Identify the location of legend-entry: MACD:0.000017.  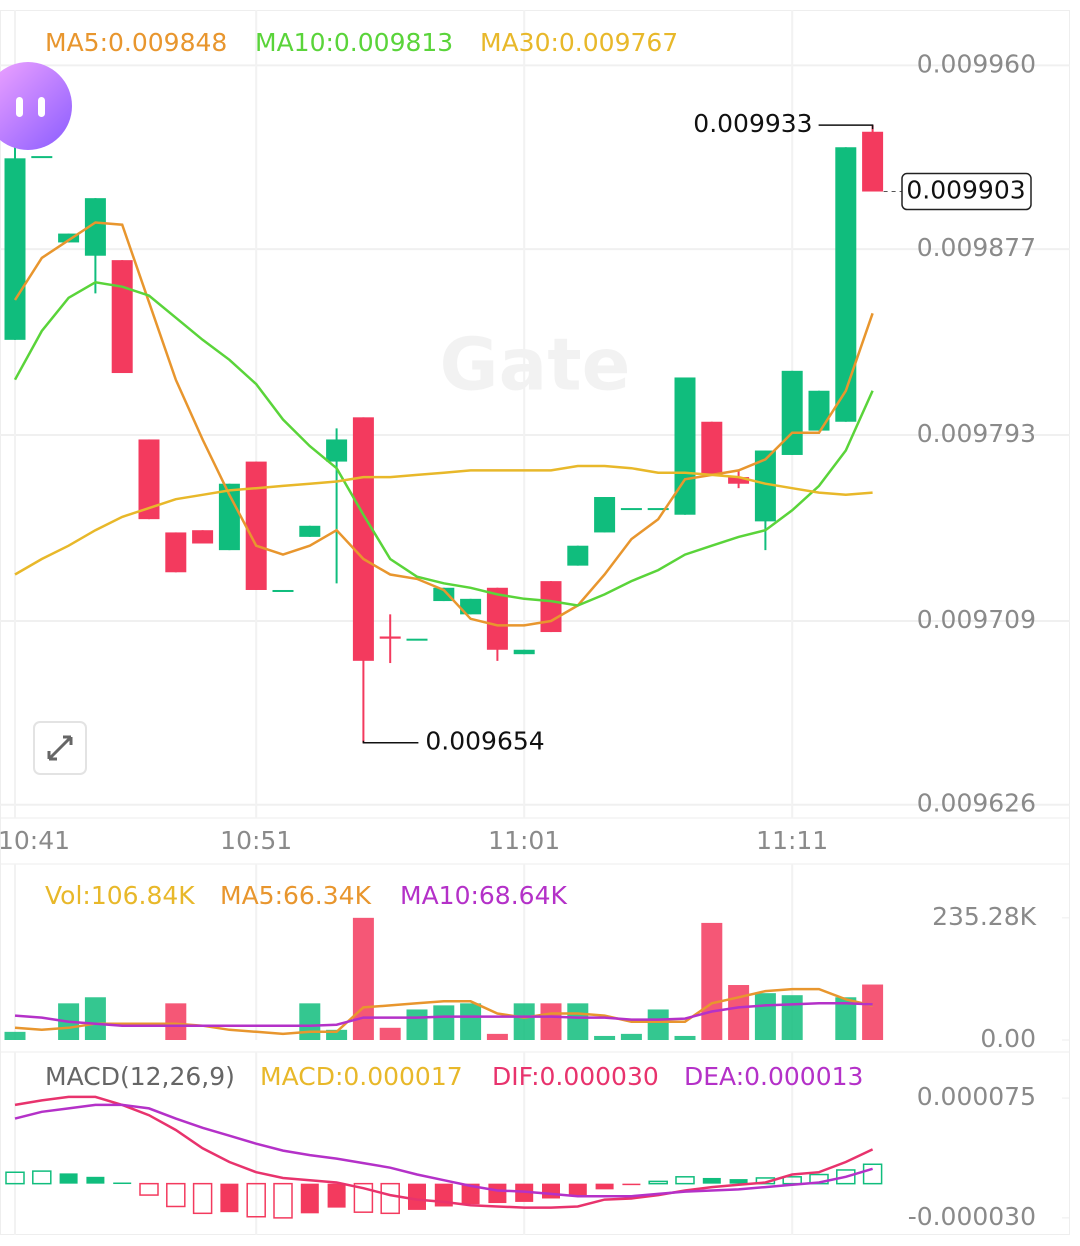
(361, 1076).